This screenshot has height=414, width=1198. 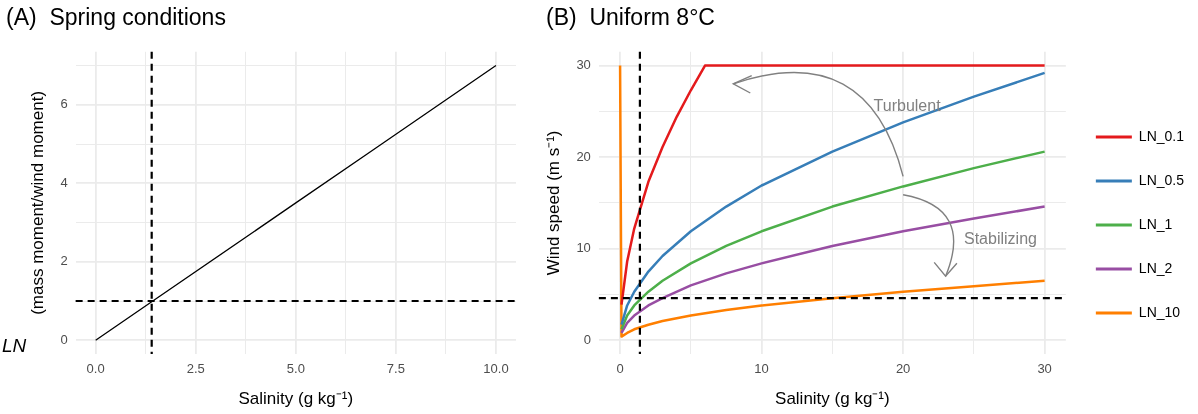 I want to click on y-tick-label: 20, so click(x=583, y=156).